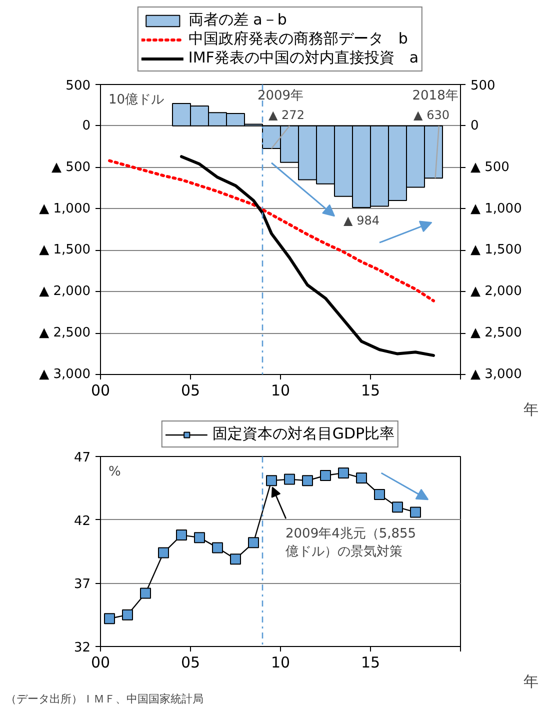 This screenshot has width=549, height=718. What do you see at coordinates (114, 472) in the screenshot?
I see `y-axis-title: %` at bounding box center [114, 472].